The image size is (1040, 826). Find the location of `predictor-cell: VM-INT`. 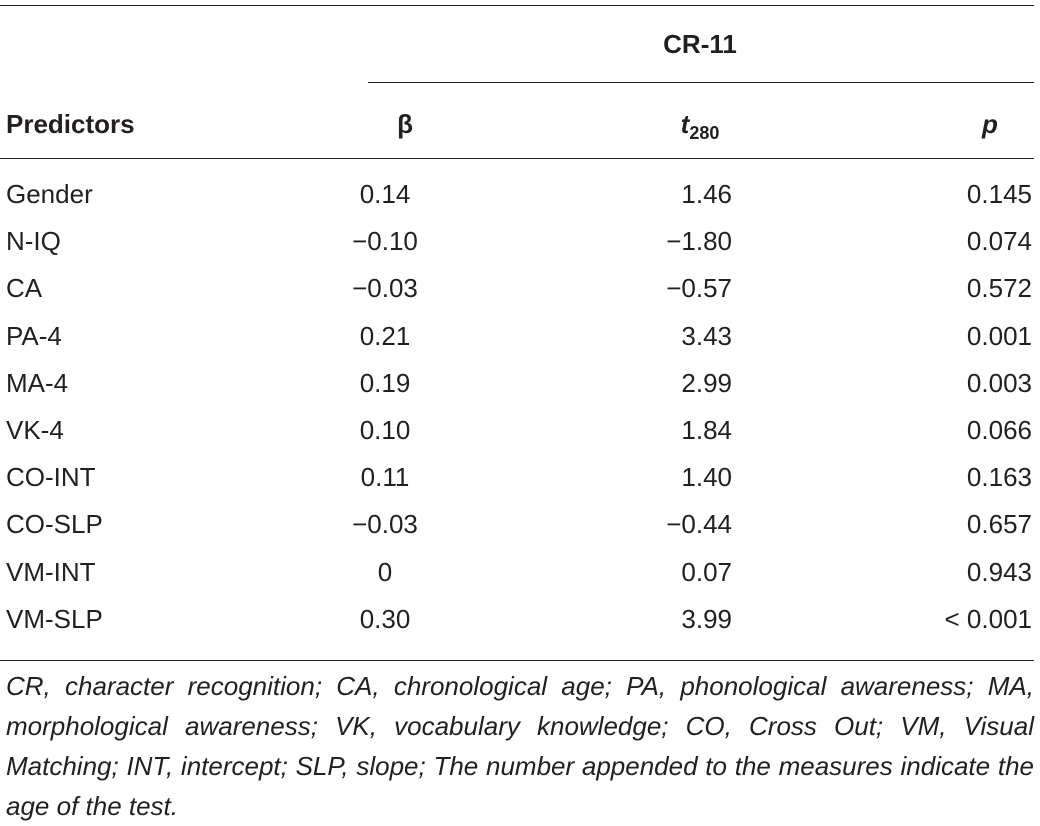

predictor-cell: VM-INT is located at coordinates (51, 572).